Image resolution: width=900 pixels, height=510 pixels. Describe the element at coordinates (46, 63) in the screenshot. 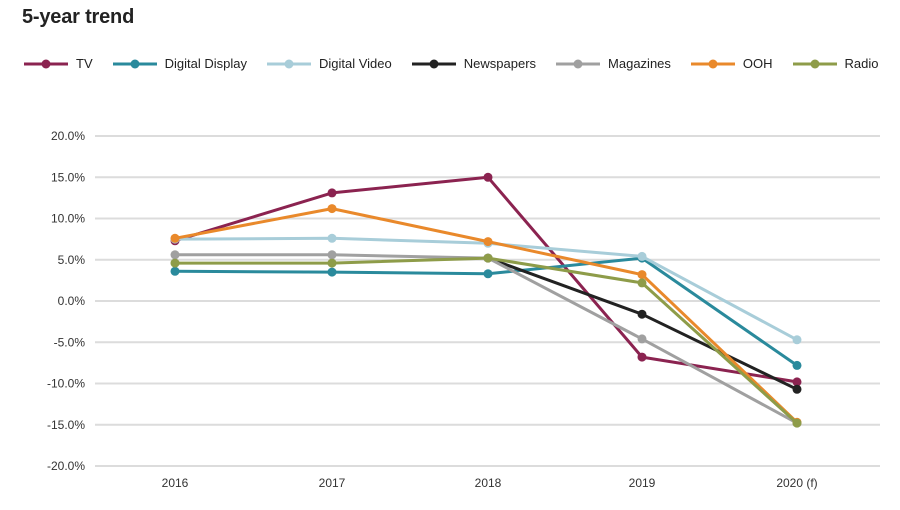

I see `legend-swatch-tv` at that location.